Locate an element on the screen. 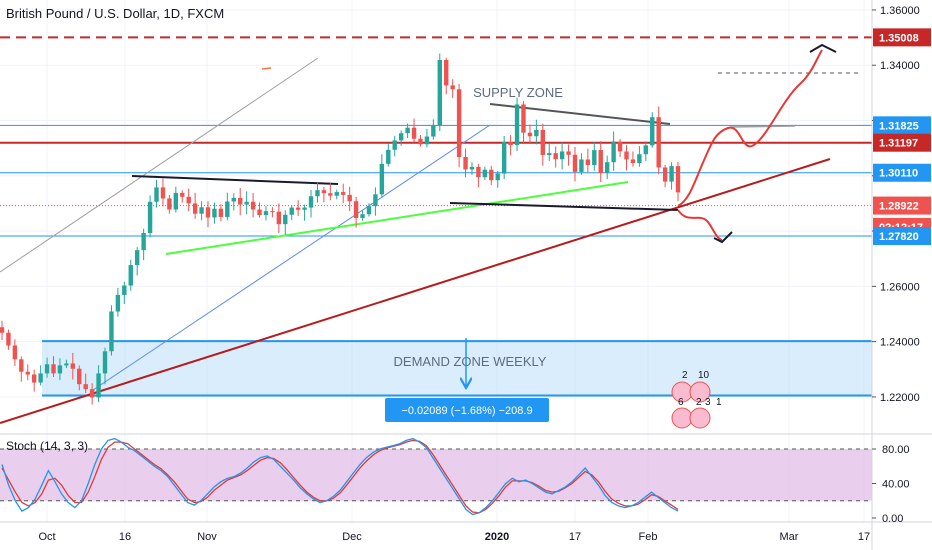 This screenshot has width=932, height=550. stoch-k-line is located at coordinates (340, 476).